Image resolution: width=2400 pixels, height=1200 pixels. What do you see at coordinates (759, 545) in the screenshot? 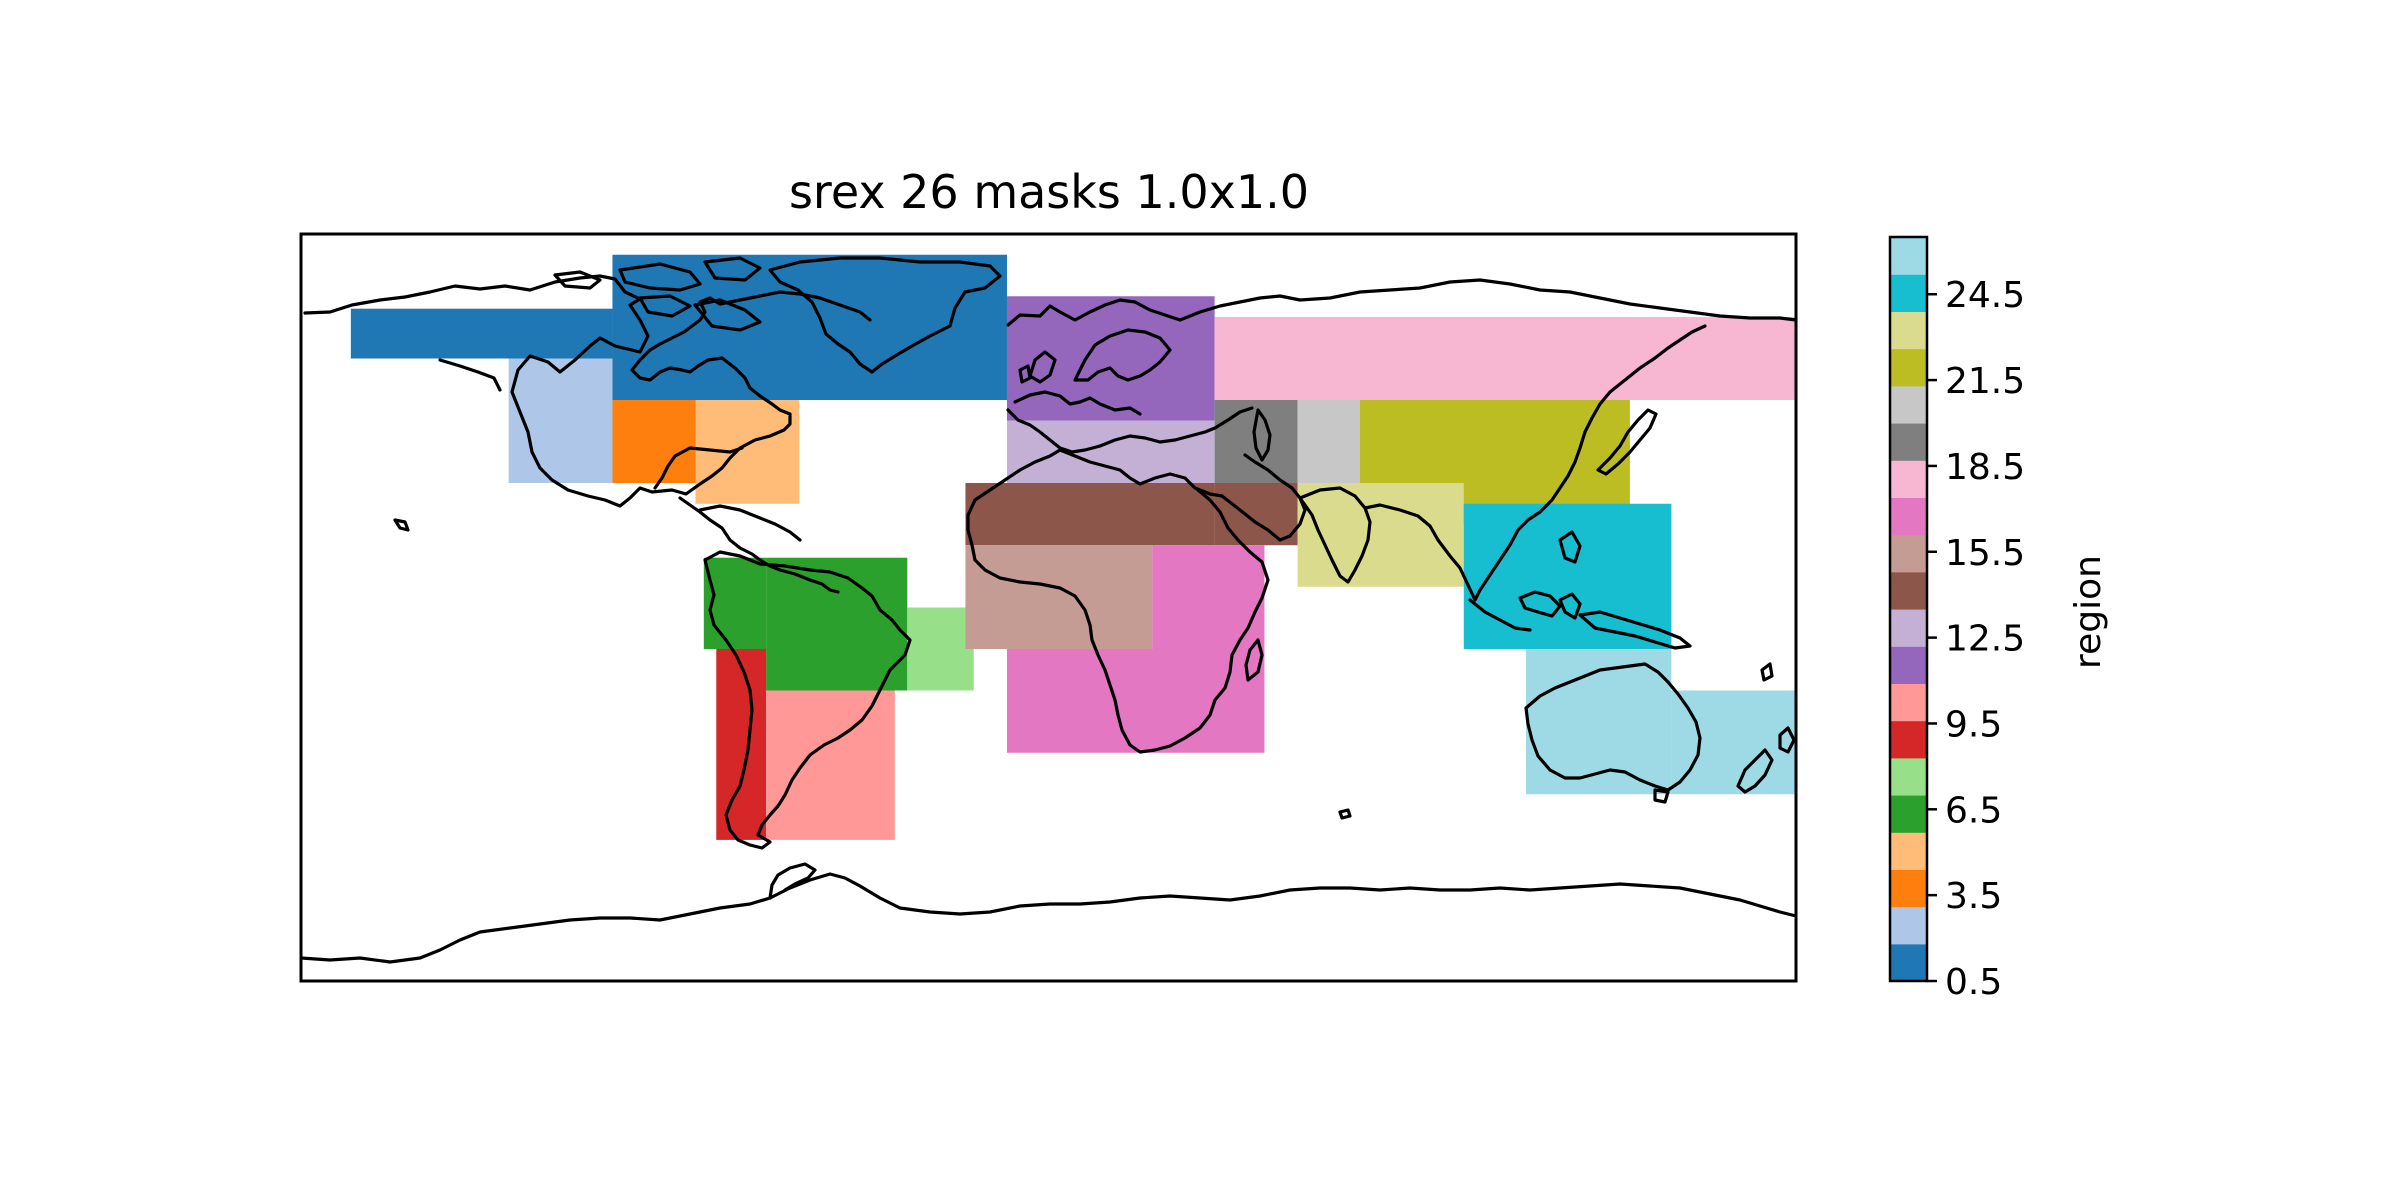
I see `coastline-central-america` at bounding box center [759, 545].